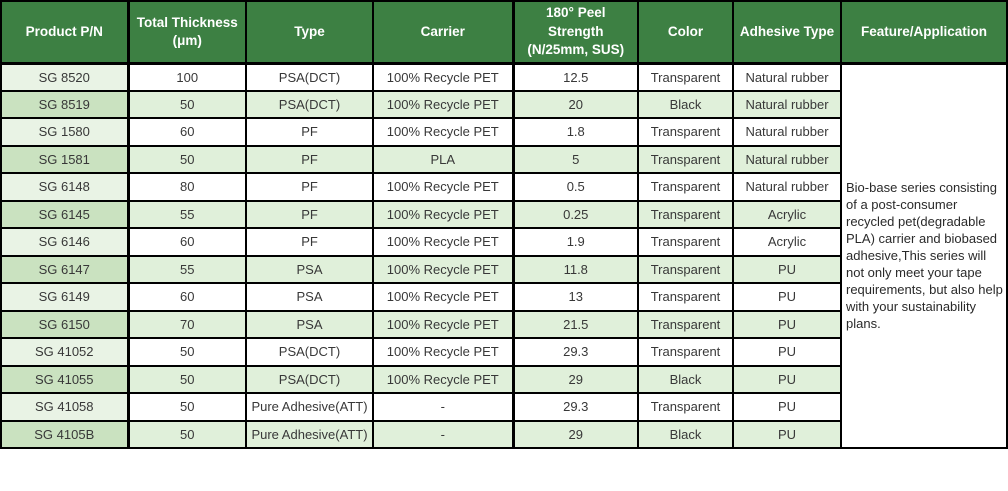  What do you see at coordinates (503, 434) in the screenshot?
I see `table-row: SG 4105B 50 Pure Adhesive(ATT) -29 Black PU` at bounding box center [503, 434].